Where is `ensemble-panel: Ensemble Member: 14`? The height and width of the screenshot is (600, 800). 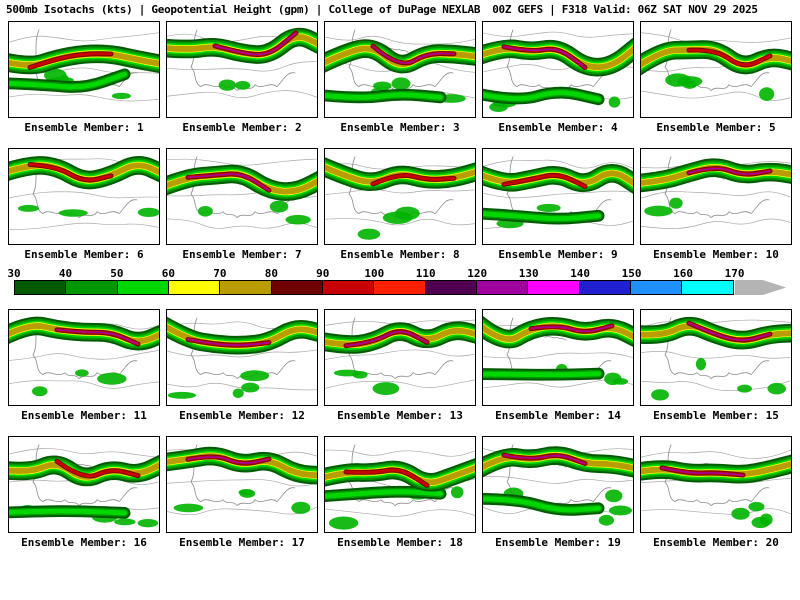
ensemble-panel: Ensemble Member: 14 is located at coordinates (558, 365).